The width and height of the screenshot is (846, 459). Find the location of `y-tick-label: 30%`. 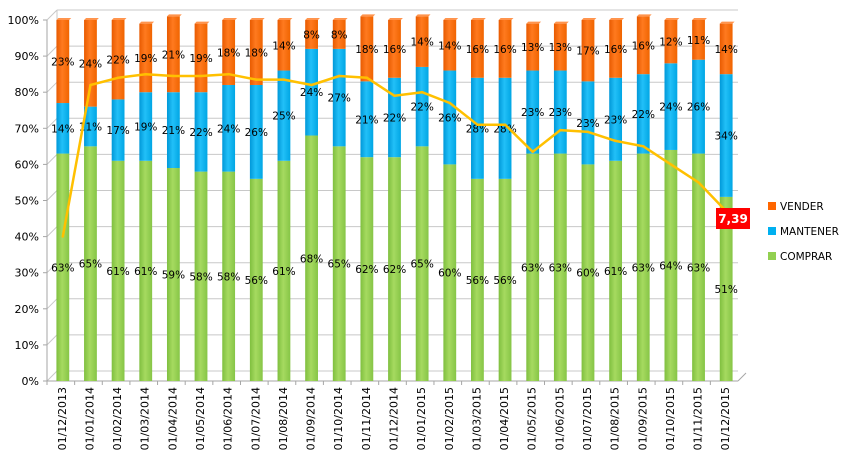

y-tick-label: 30% is located at coordinates (27, 273).